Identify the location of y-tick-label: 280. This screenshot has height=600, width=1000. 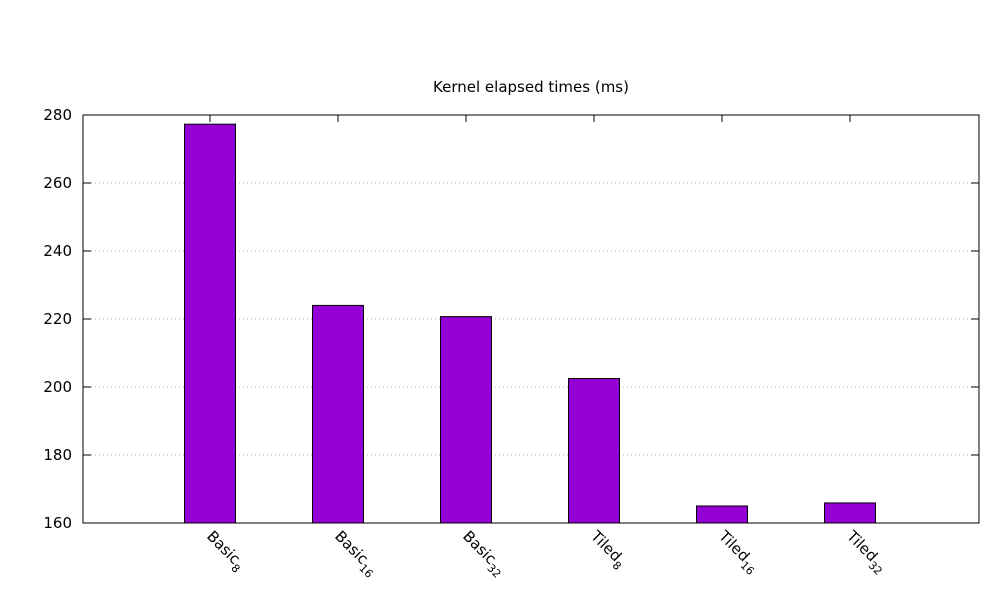
(57, 115).